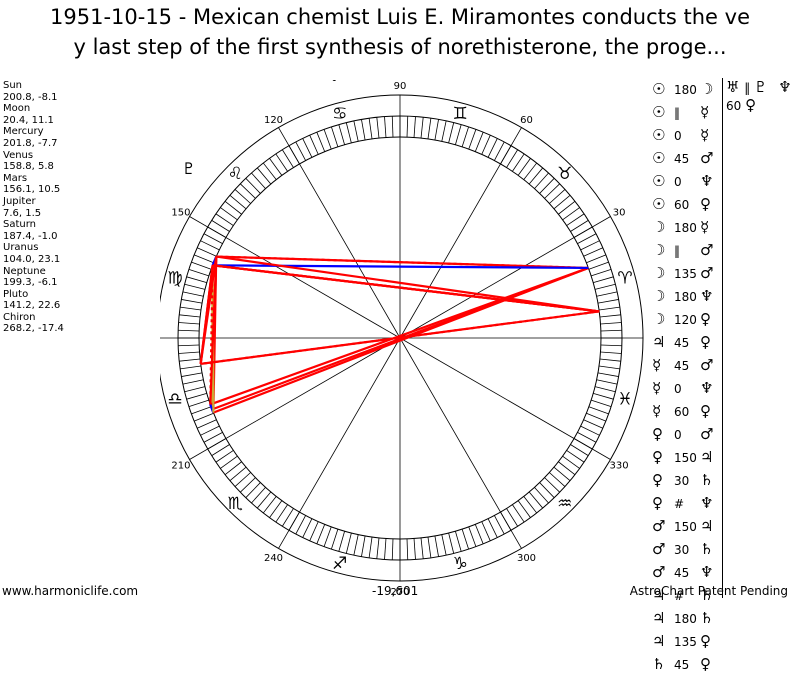  Describe the element at coordinates (663, 664) in the screenshot. I see `planet-glyph-icon: ♄` at that location.